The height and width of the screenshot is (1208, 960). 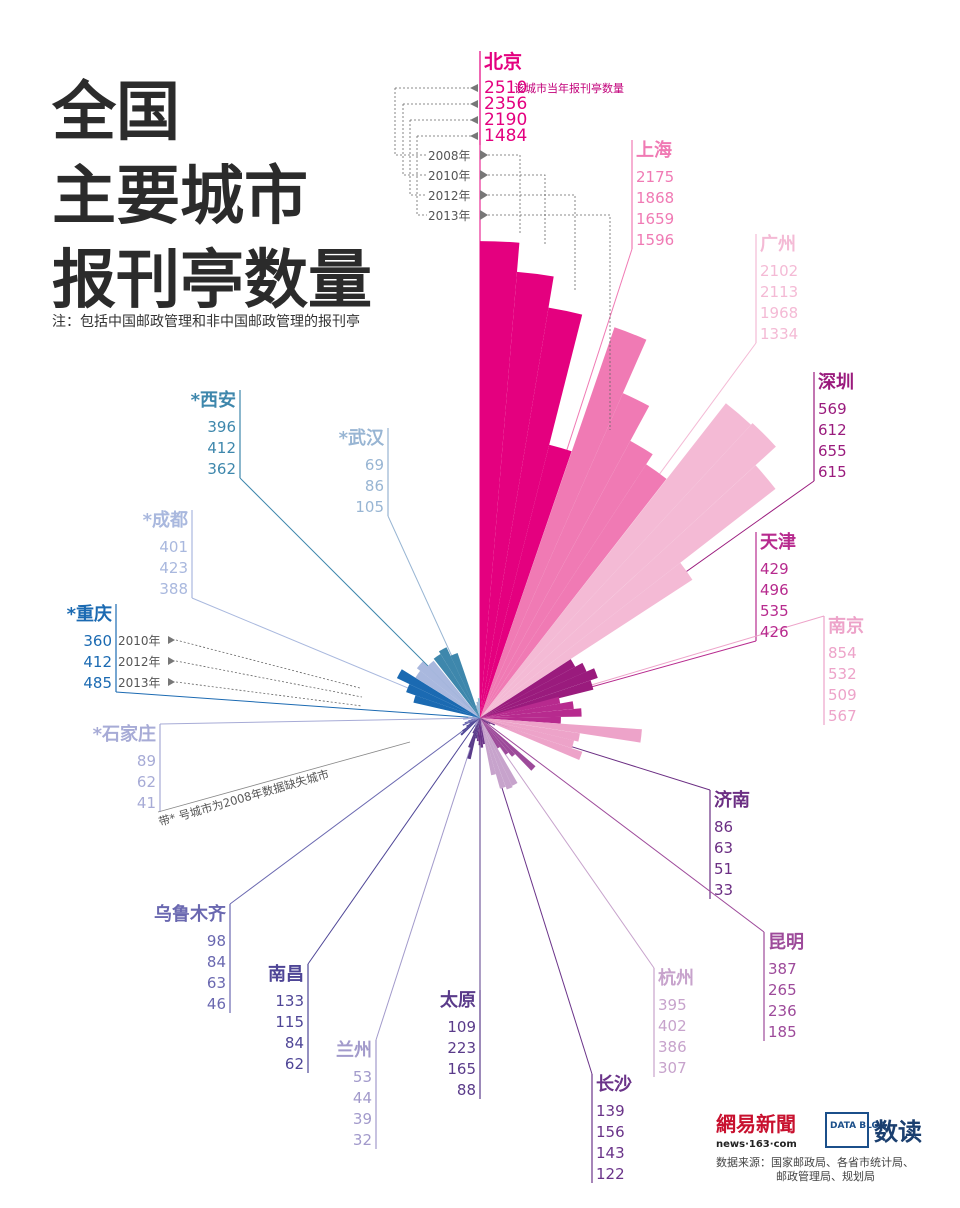 I want to click on value-label-lanzhou-1: 44, so click(x=362, y=1098).